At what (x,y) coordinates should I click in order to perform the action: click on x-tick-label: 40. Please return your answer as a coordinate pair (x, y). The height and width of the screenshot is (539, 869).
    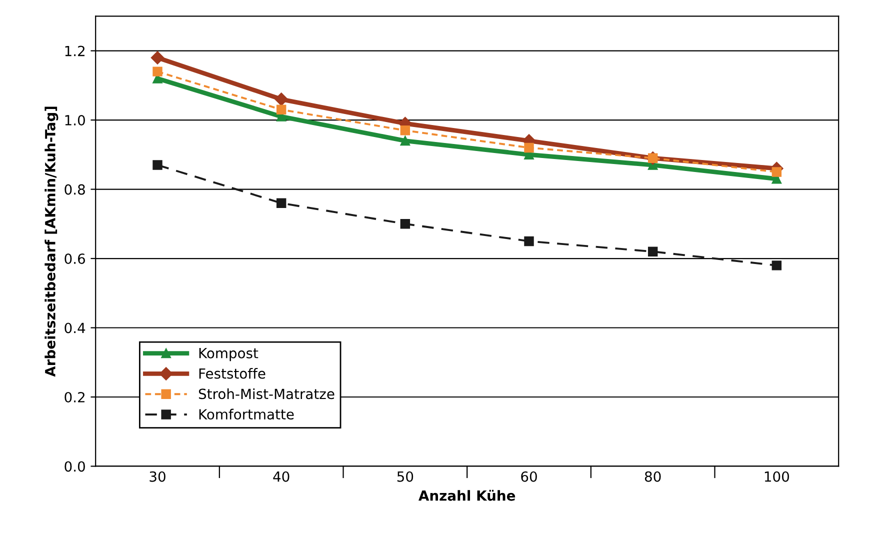
    Looking at the image, I should click on (281, 476).